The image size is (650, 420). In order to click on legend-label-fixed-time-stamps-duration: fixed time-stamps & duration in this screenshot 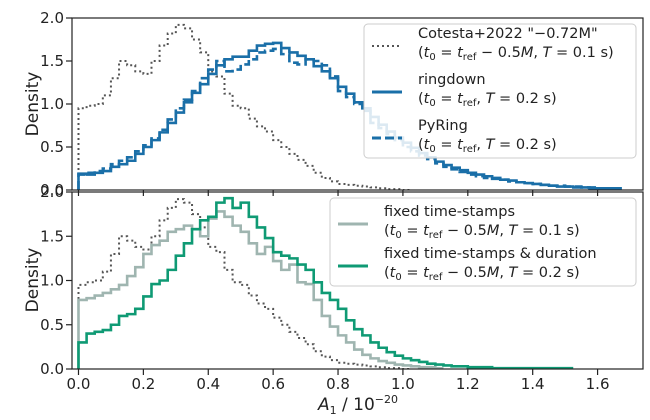, I will do `click(490, 254)`.